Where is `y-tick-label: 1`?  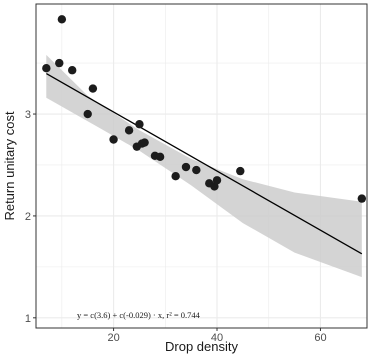 y-tick-label: 1 is located at coordinates (28, 319).